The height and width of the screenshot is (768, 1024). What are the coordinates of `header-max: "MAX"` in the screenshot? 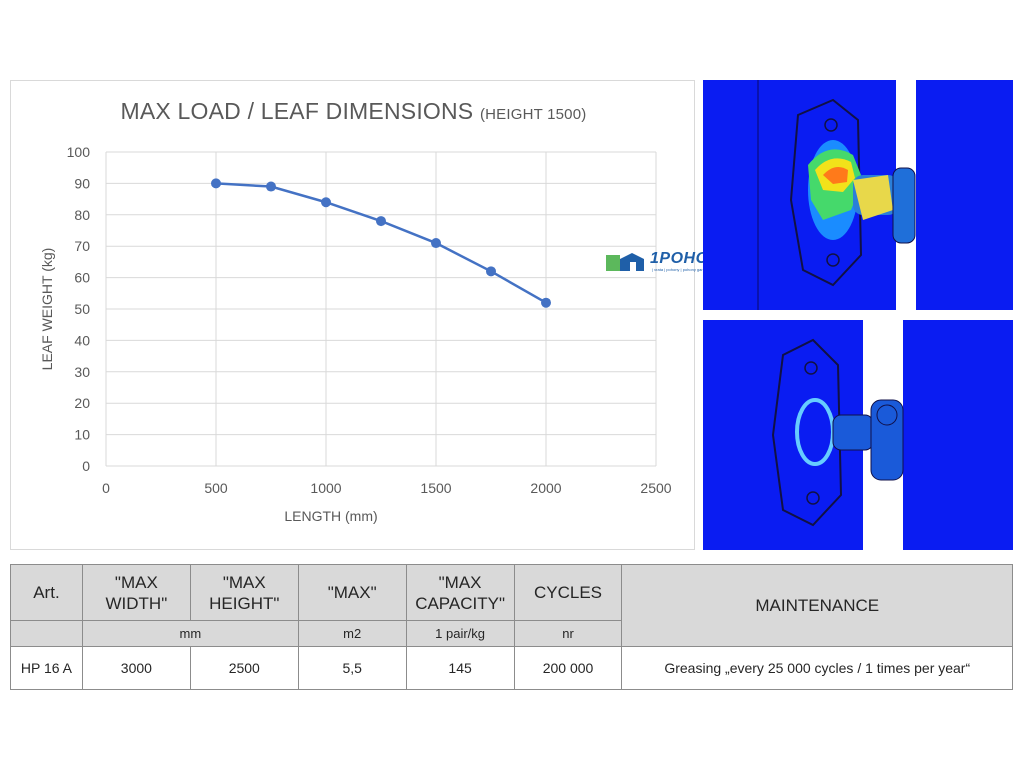 It's located at (352, 592).